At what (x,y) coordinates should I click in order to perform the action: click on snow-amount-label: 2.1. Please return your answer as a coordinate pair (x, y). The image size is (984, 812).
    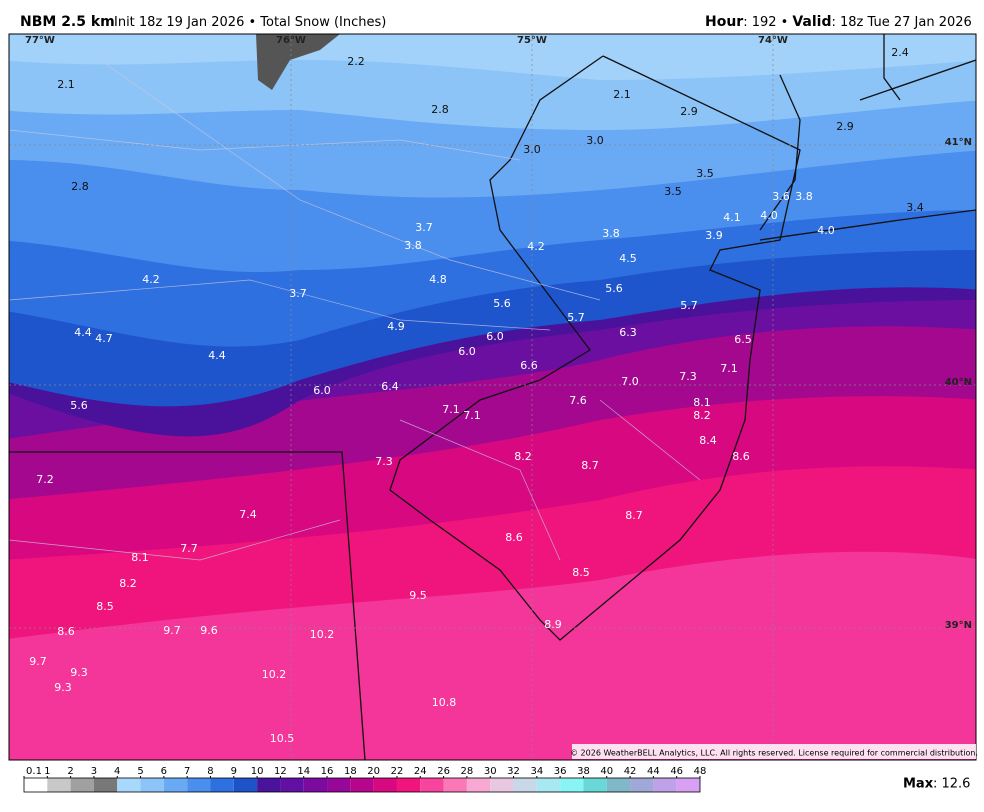
    Looking at the image, I should click on (622, 94).